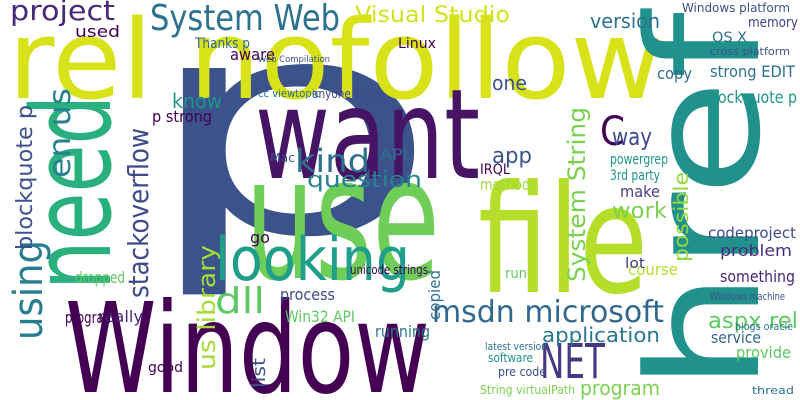  Describe the element at coordinates (509, 83) in the screenshot. I see `word: one` at that location.